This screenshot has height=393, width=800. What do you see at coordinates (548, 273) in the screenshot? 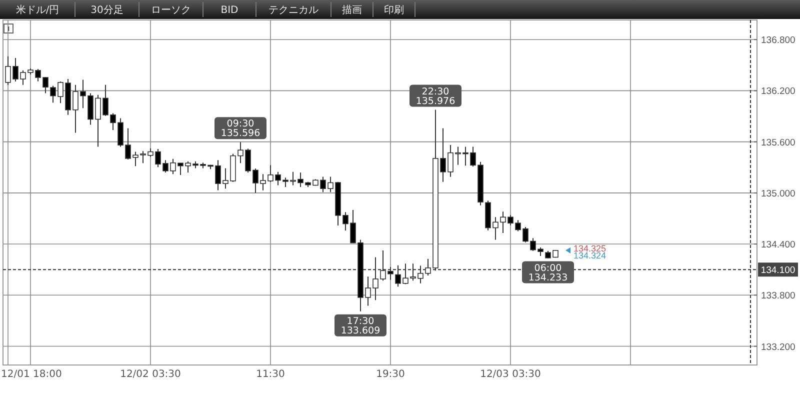
I see `annotation: 06:00 134.233` at bounding box center [548, 273].